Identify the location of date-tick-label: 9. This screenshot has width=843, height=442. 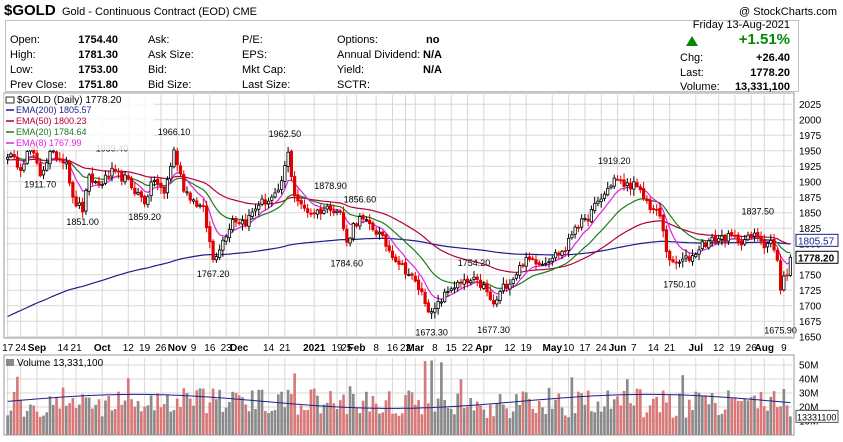
(784, 348).